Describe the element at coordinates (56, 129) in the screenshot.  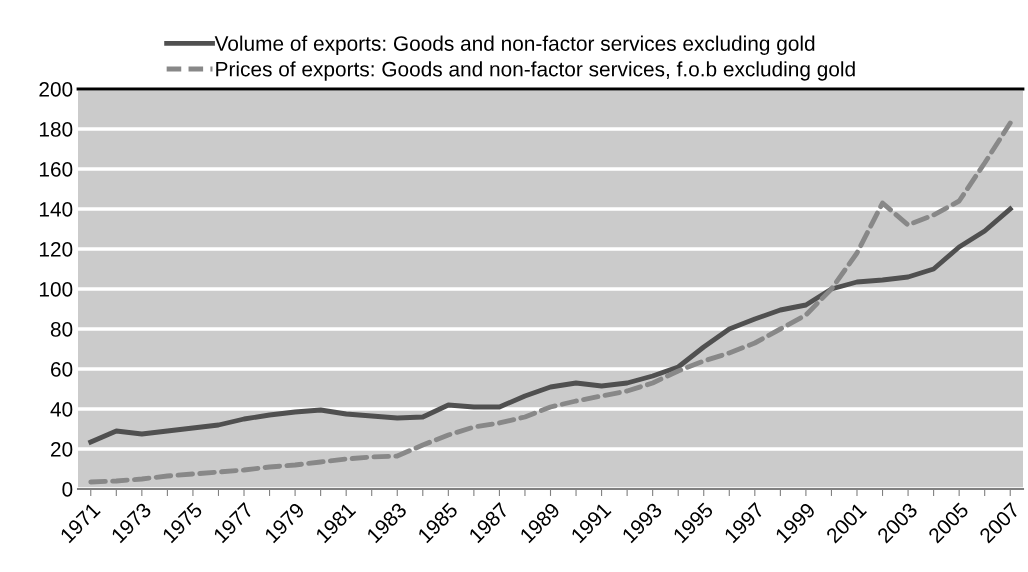
I see `y-tick-label: 180` at that location.